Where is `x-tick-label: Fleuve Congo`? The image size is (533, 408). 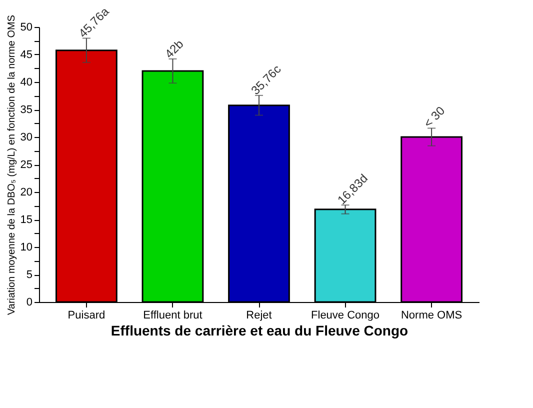 x-tick-label: Fleuve Congo is located at coordinates (345, 316).